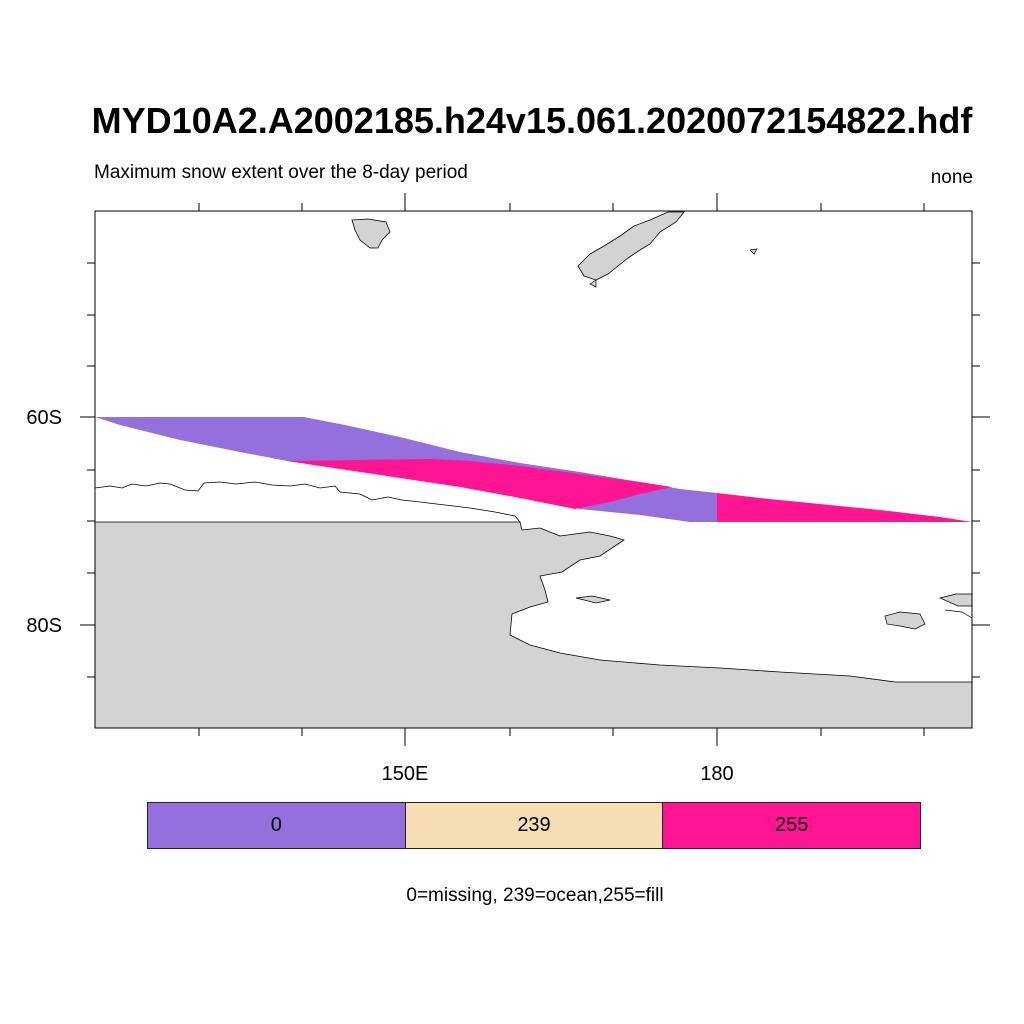 Image resolution: width=1024 pixels, height=1024 pixels. What do you see at coordinates (593, 283) in the screenshot?
I see `stewart-island` at bounding box center [593, 283].